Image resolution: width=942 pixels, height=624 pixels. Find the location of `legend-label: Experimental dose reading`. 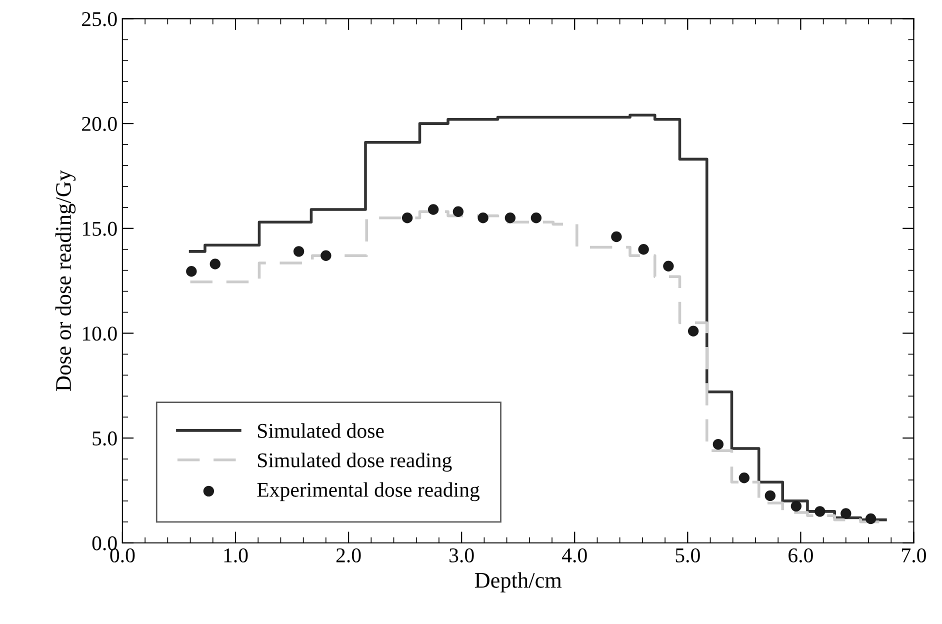

legend-label: Experimental dose reading is located at coordinates (368, 492).